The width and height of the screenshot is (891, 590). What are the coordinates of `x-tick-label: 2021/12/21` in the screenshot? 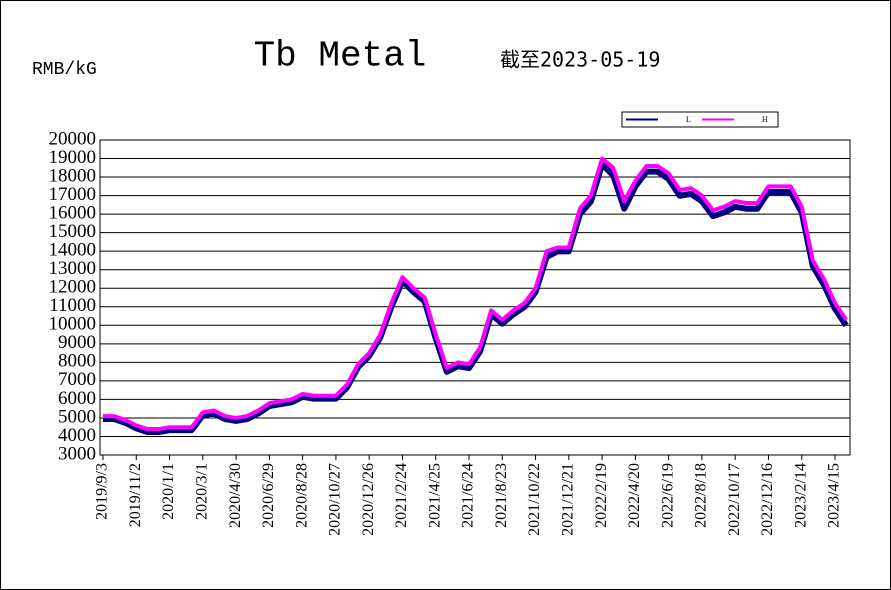 It's located at (567, 499).